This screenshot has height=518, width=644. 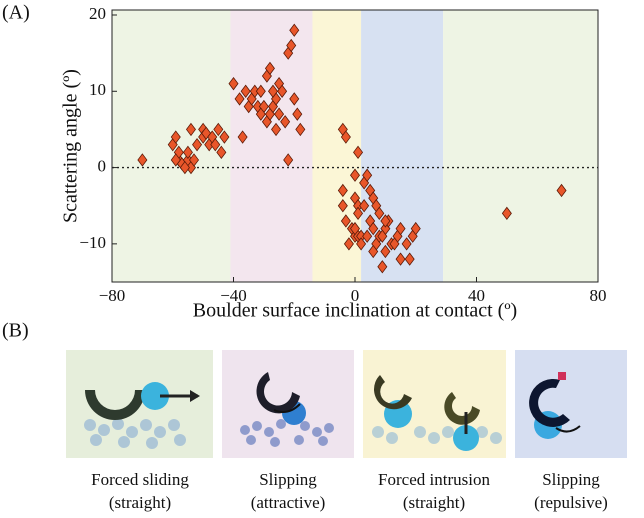 I want to click on x-tick-label: −40, so click(x=233, y=295).